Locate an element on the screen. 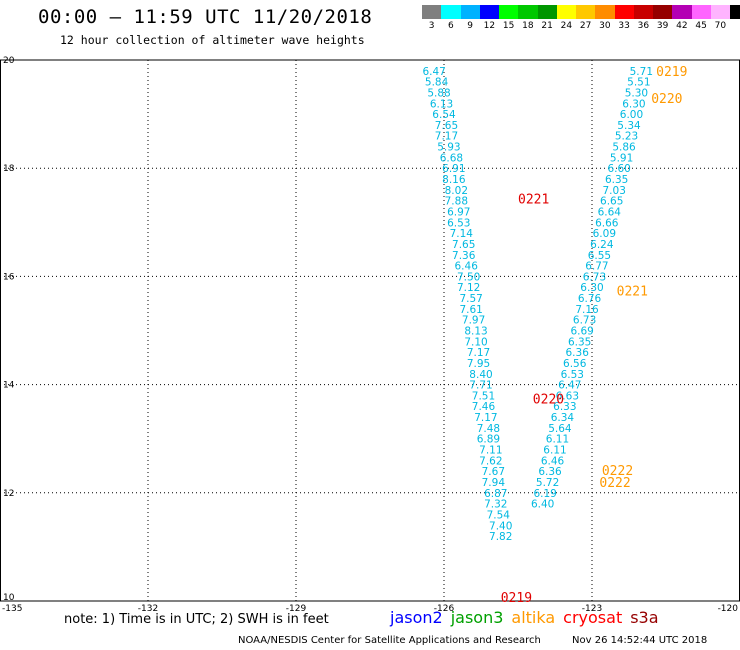 This screenshot has width=740, height=650. wave-height-value: 7.40 is located at coordinates (500, 526).